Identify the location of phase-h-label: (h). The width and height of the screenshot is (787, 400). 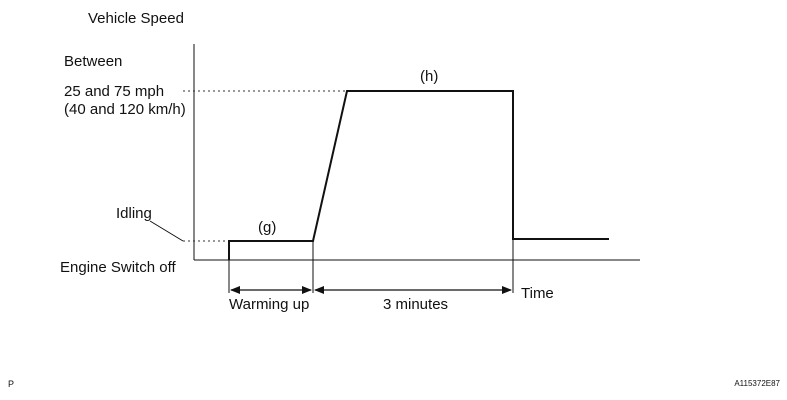
(429, 76).